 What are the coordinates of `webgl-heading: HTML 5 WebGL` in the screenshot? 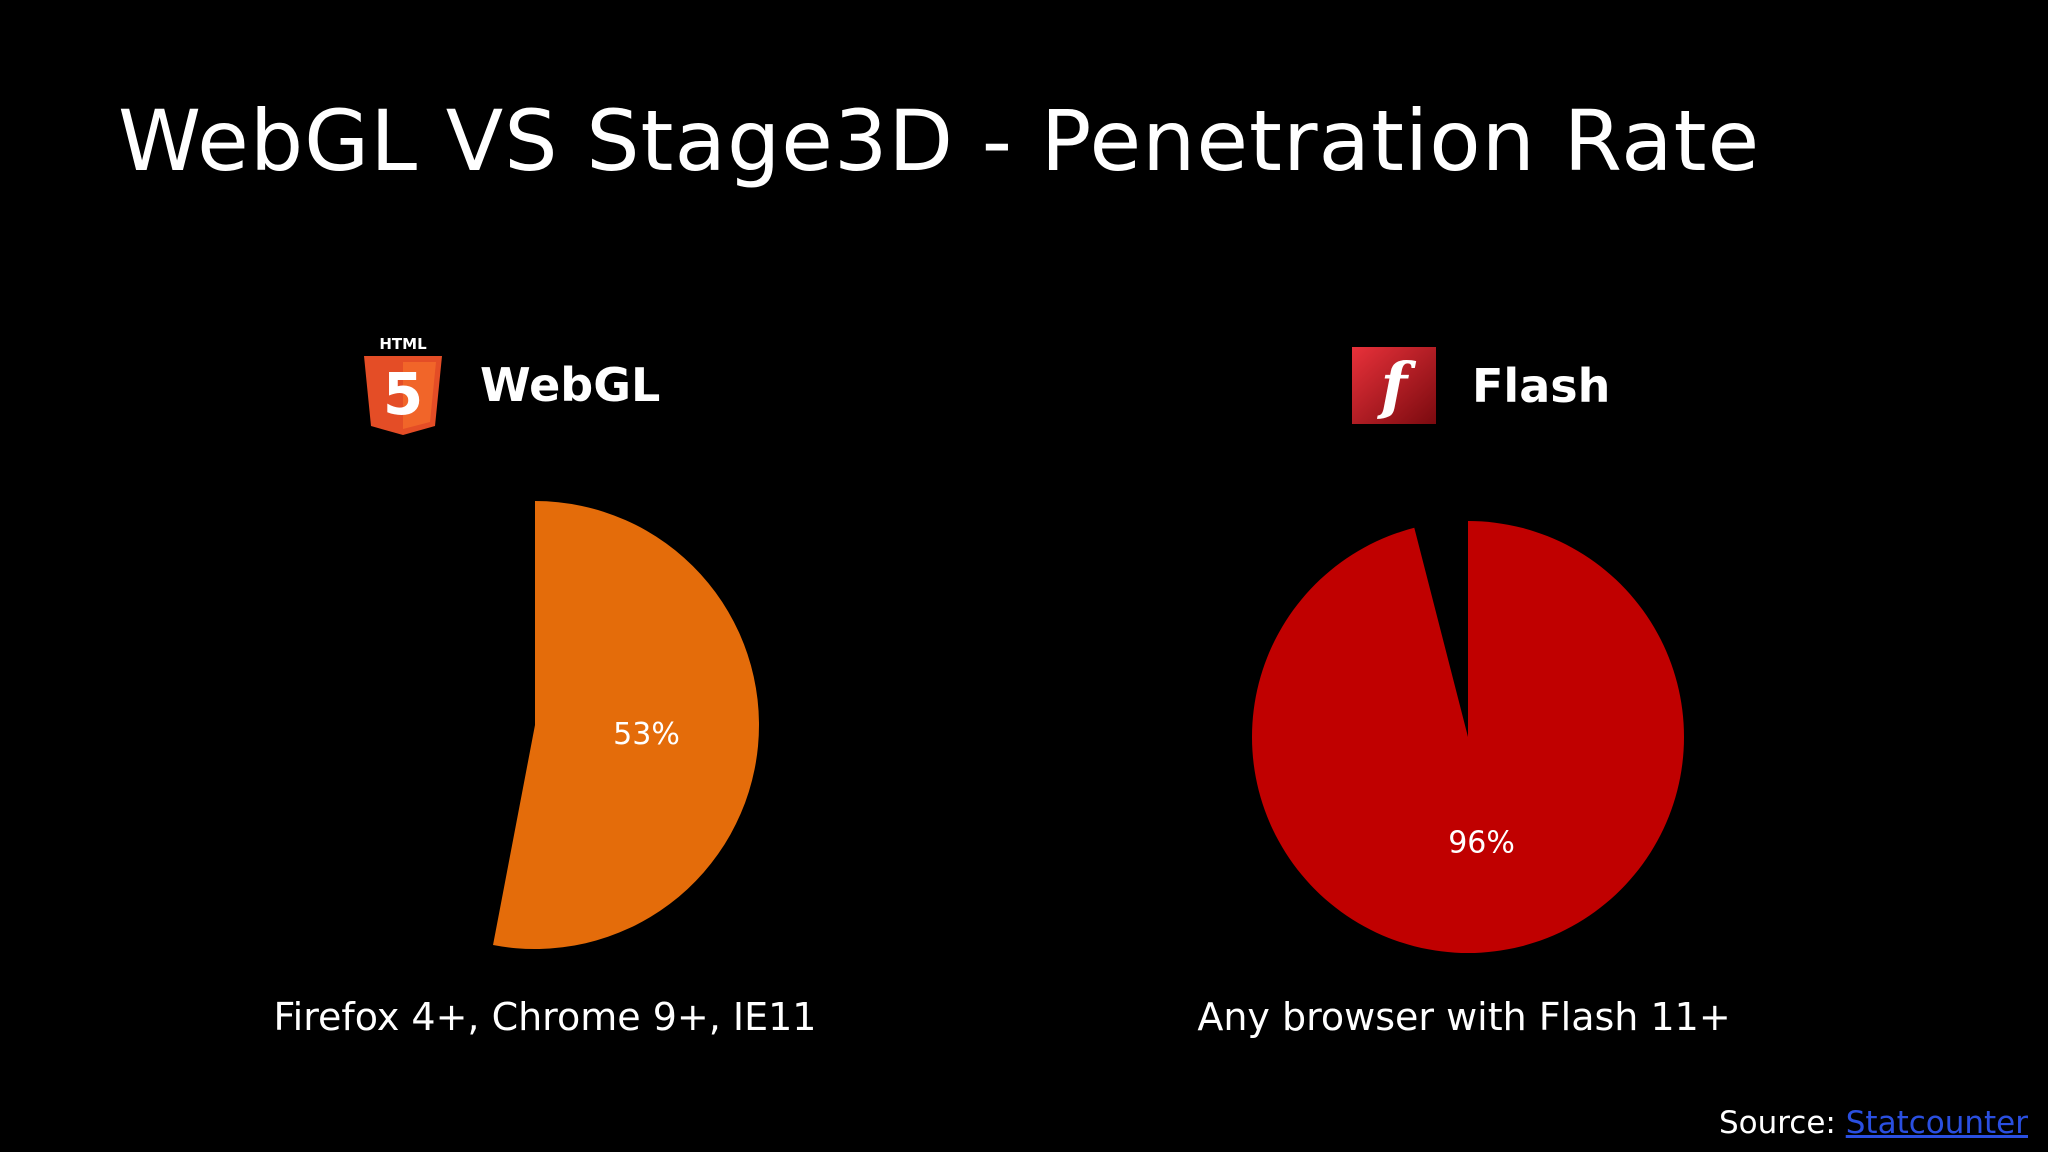 It's located at (511, 385).